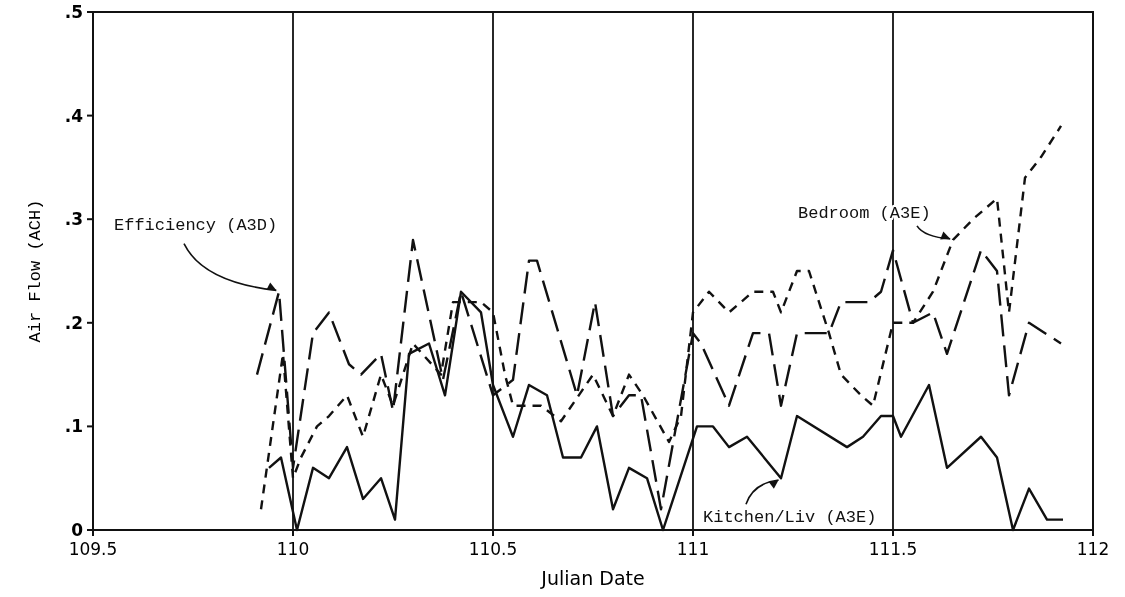 Image resolution: width=1125 pixels, height=597 pixels. What do you see at coordinates (73, 219) in the screenshot?
I see `y-tick-label: .3` at bounding box center [73, 219].